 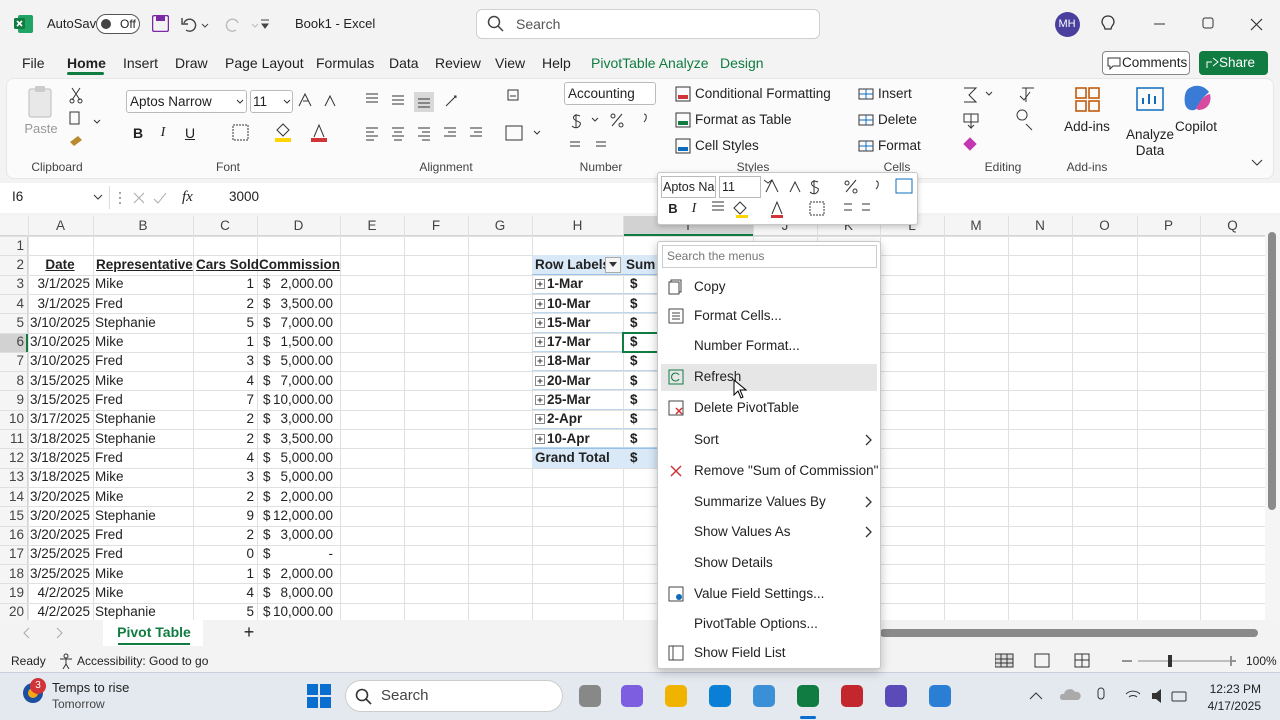 What do you see at coordinates (191, 63) in the screenshot?
I see `ribbon-tab: Draw` at bounding box center [191, 63].